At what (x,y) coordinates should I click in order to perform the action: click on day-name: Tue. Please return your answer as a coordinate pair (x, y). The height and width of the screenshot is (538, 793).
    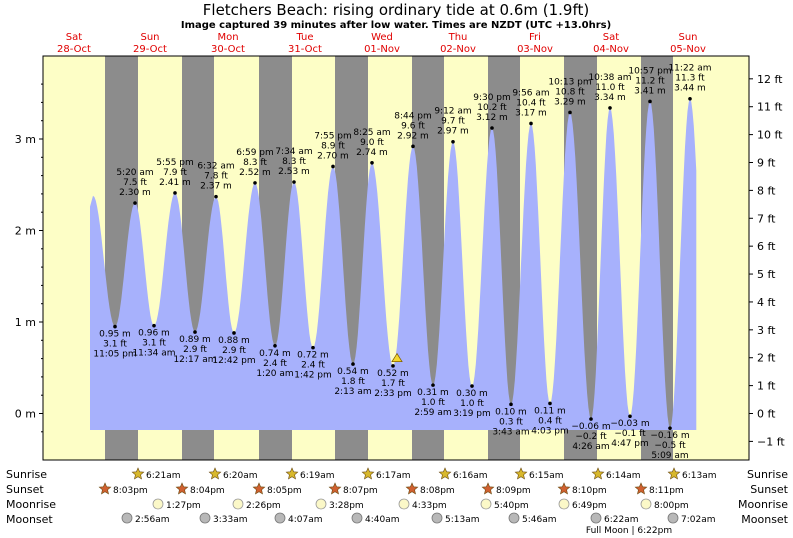
    Looking at the image, I should click on (304, 37).